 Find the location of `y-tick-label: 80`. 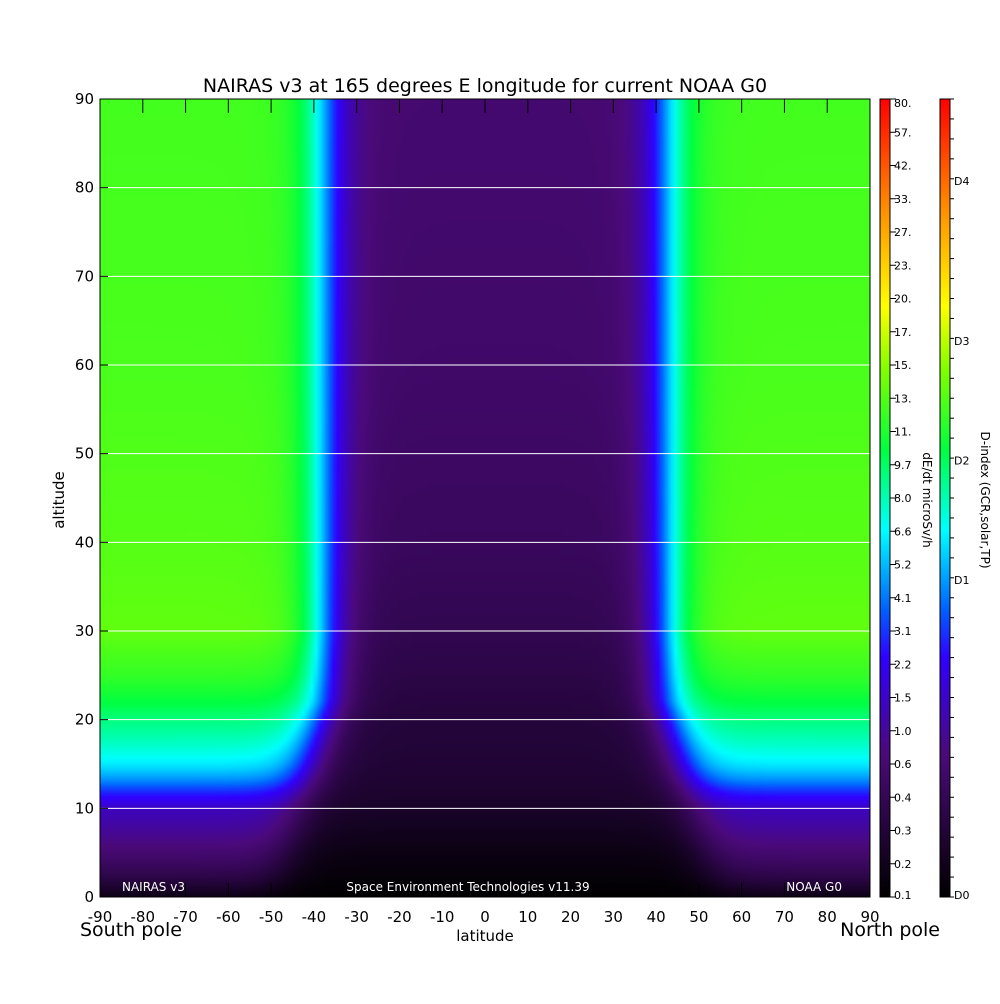

y-tick-label: 80 is located at coordinates (84, 188).